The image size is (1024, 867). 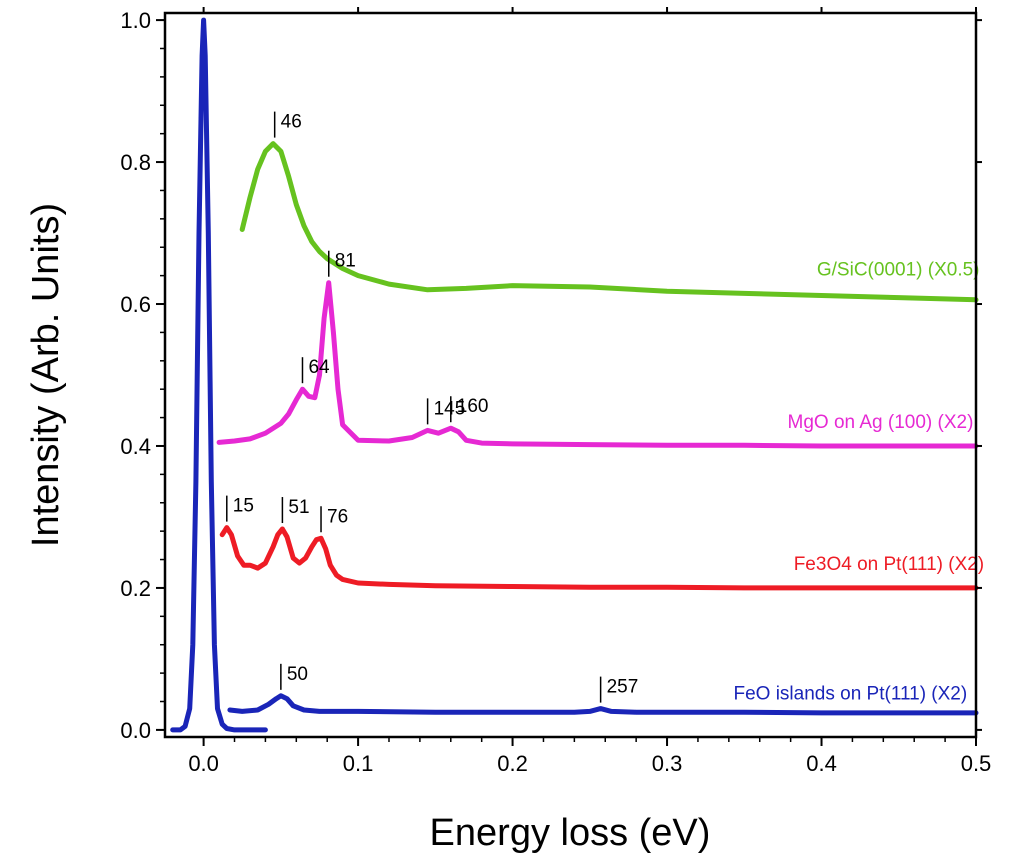 What do you see at coordinates (203, 763) in the screenshot?
I see `x-tick-label-0: 0.0` at bounding box center [203, 763].